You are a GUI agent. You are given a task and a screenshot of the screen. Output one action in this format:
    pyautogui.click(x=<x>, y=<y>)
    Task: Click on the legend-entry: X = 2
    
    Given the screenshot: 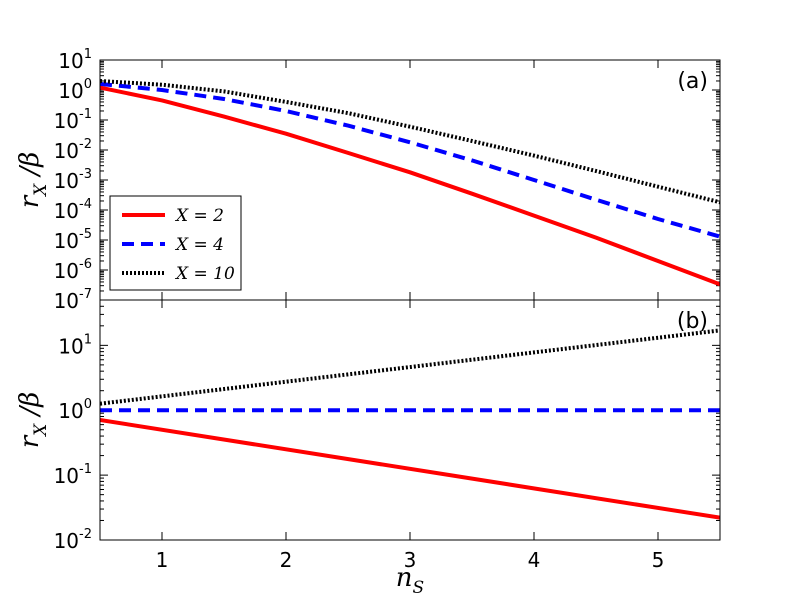 What is the action you would take?
    pyautogui.click(x=199, y=216)
    